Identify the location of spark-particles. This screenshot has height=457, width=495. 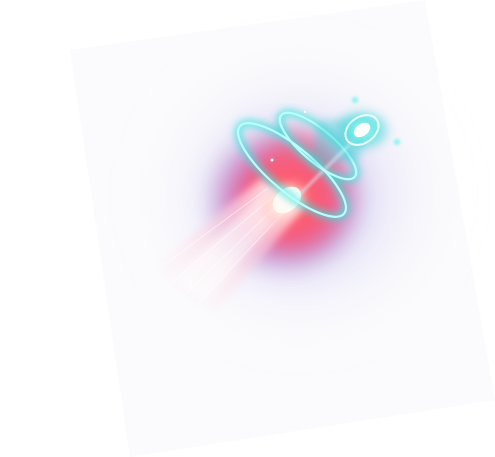
(335, 129).